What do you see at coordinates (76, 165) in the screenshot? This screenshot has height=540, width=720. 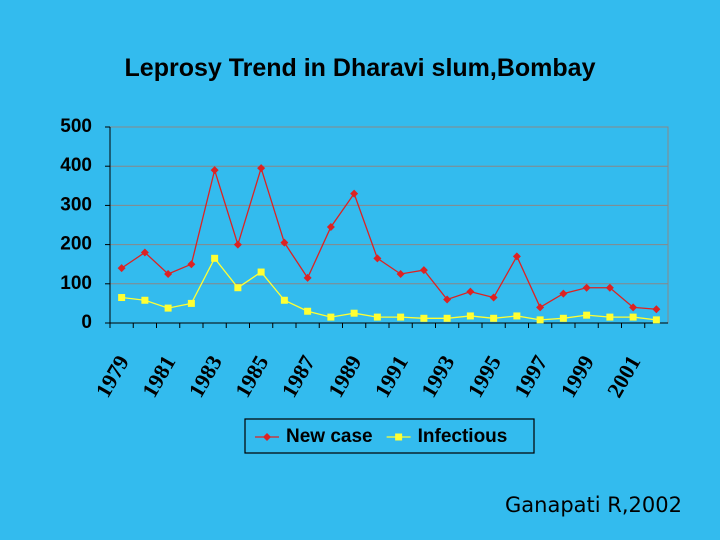 I see `y-tick-label: 400` at bounding box center [76, 165].